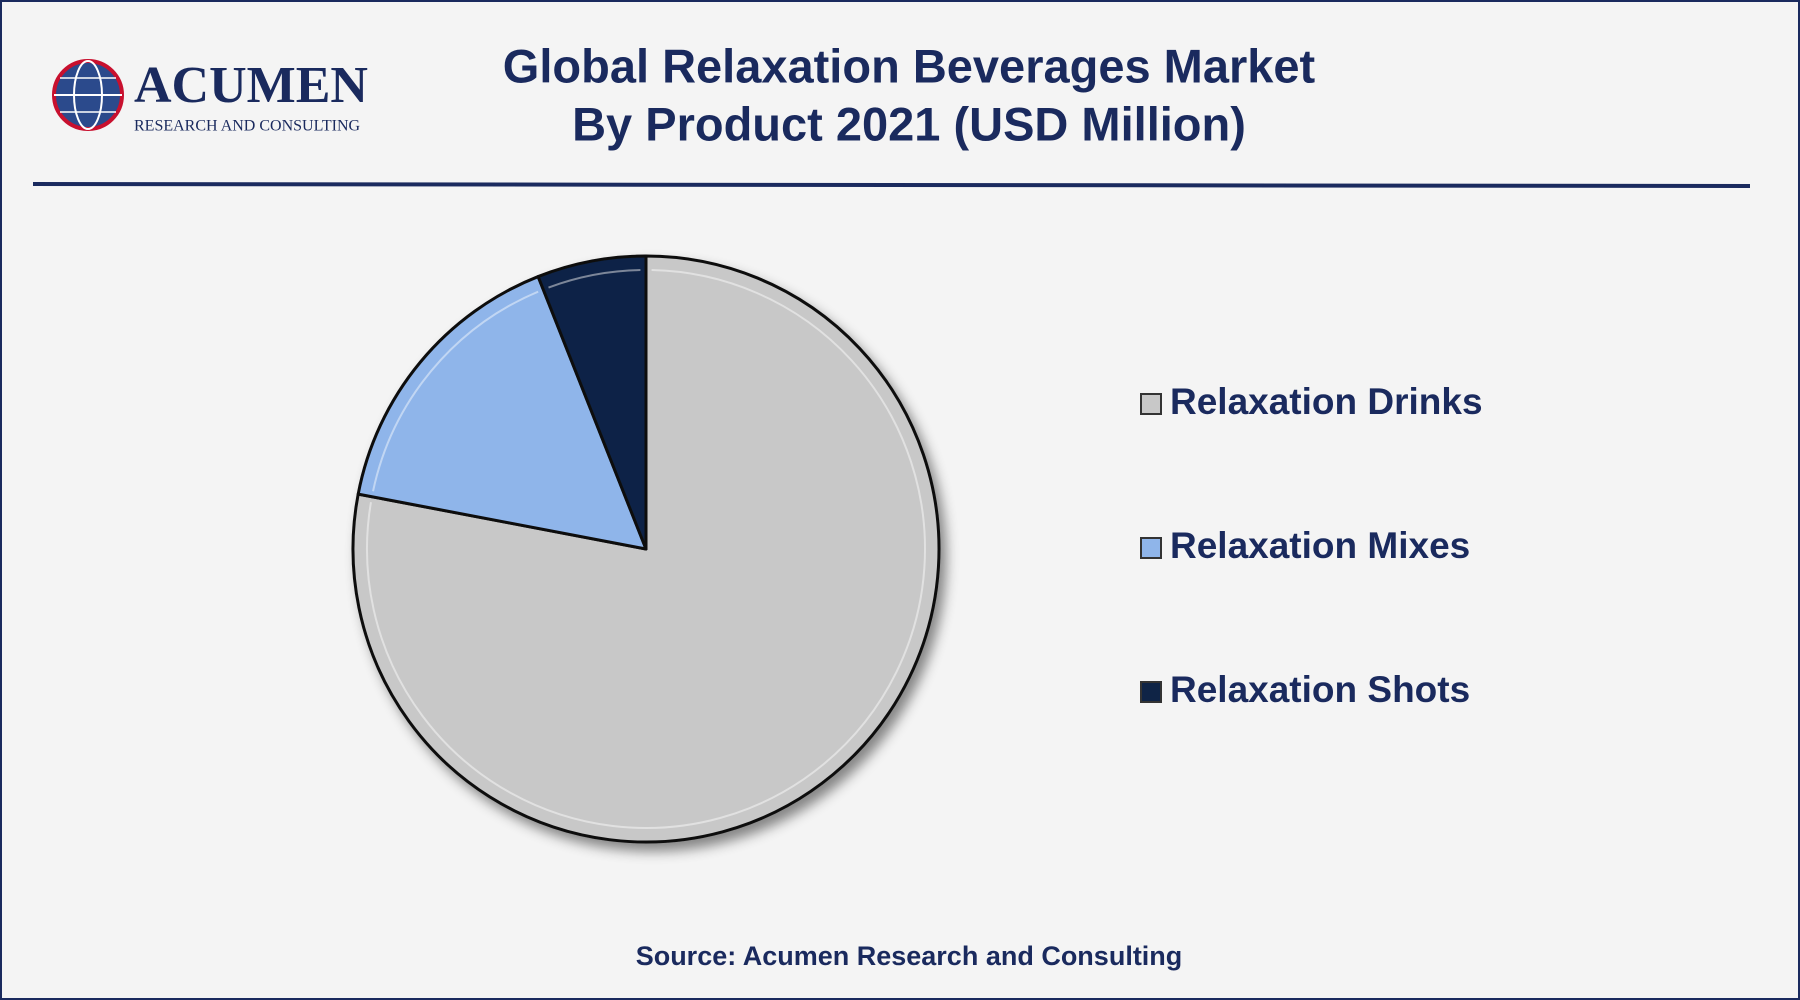  What do you see at coordinates (909, 956) in the screenshot?
I see `source-note: Source: Acumen Research and Consulting` at bounding box center [909, 956].